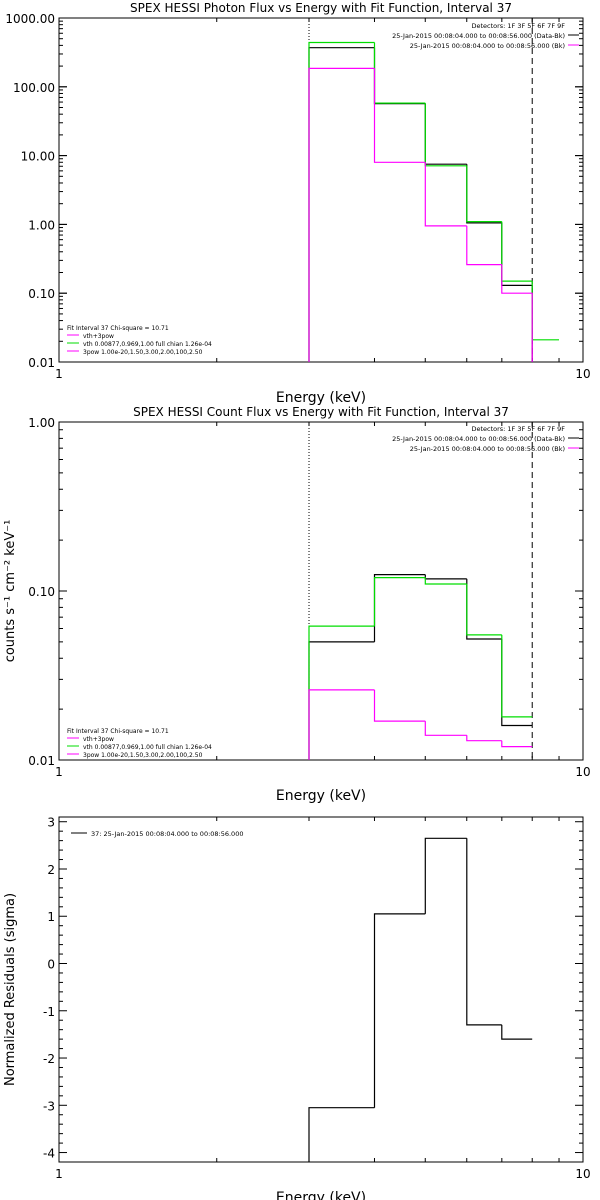 Image resolution: width=600 pixels, height=1200 pixels. What do you see at coordinates (51, 917) in the screenshot?
I see `y-tick-label: 1` at bounding box center [51, 917].